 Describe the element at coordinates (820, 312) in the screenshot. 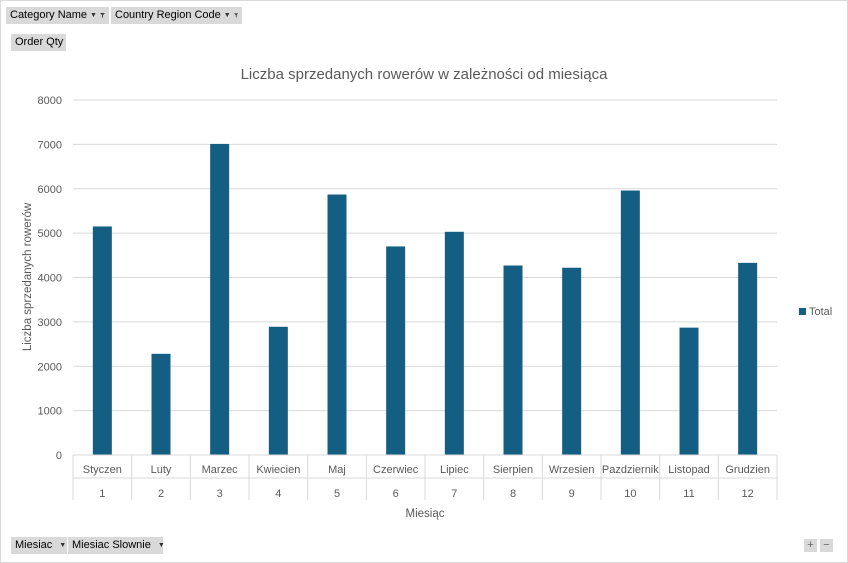

I see `legend-entry-total: Total` at that location.